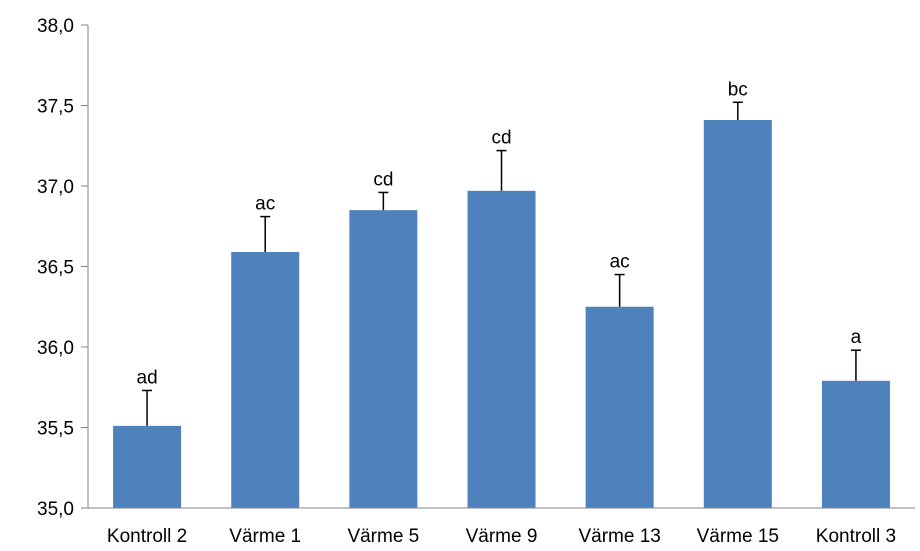  Describe the element at coordinates (55, 429) in the screenshot. I see `y-tick-label: 35,5` at that location.